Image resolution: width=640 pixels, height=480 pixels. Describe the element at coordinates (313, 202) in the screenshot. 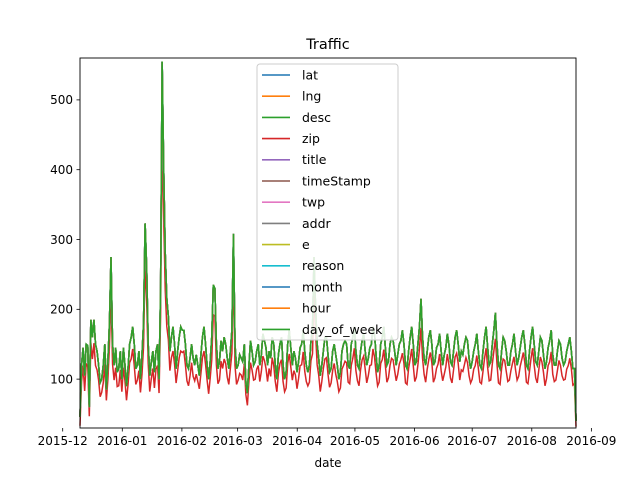

I see `legend-entry: twp` at that location.